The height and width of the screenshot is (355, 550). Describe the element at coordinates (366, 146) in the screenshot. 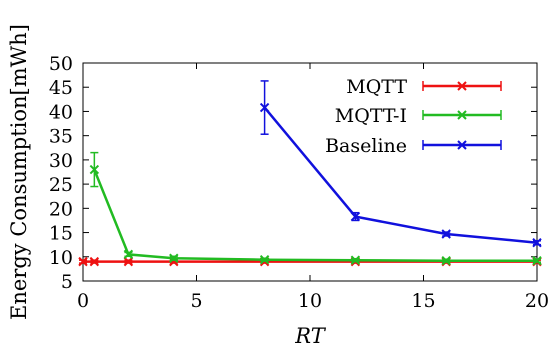

I see `legend-label: Baseline` at that location.